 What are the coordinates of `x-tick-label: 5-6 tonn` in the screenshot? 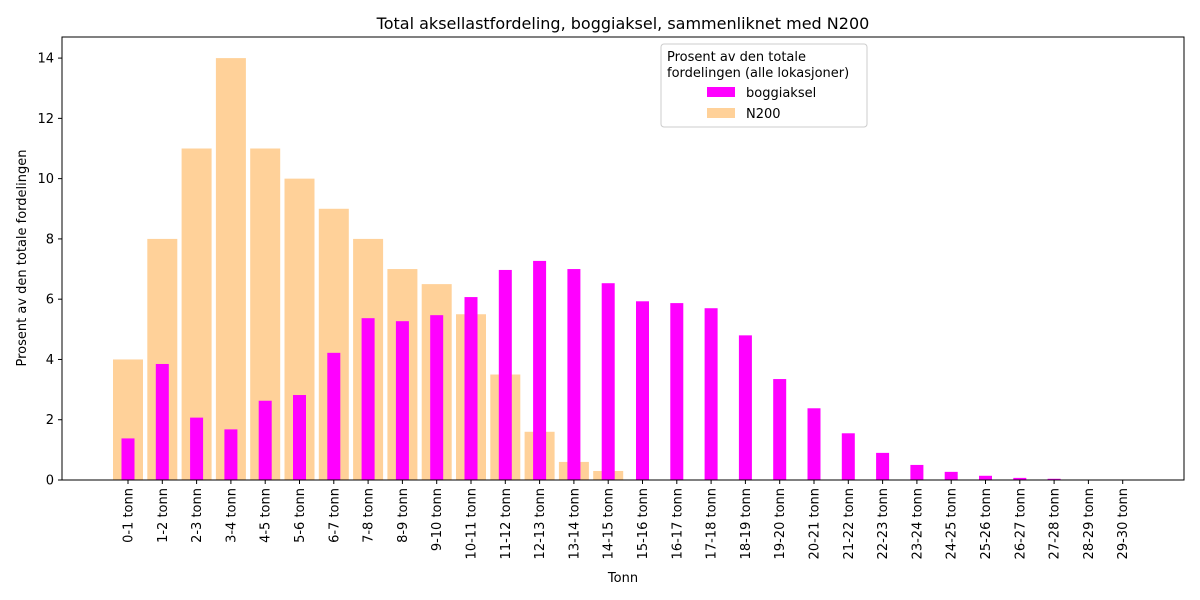 It's located at (300, 515).